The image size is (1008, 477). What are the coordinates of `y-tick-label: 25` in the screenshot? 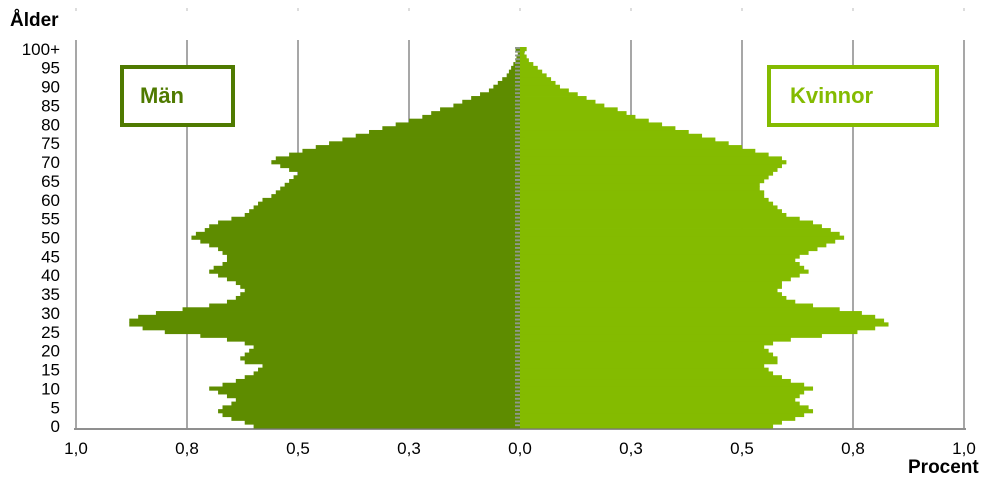 It's located at (50, 332).